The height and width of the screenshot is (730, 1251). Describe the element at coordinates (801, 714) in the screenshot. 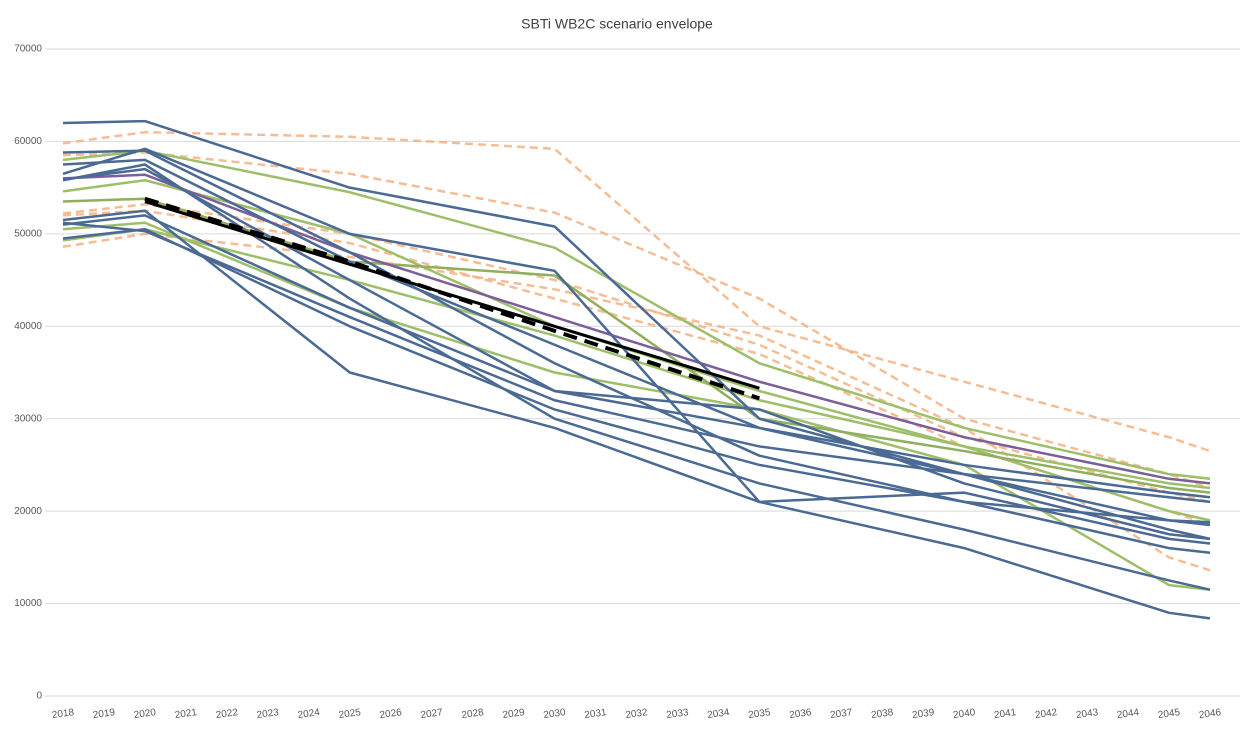

I see `x-tick-label: 2036` at that location.